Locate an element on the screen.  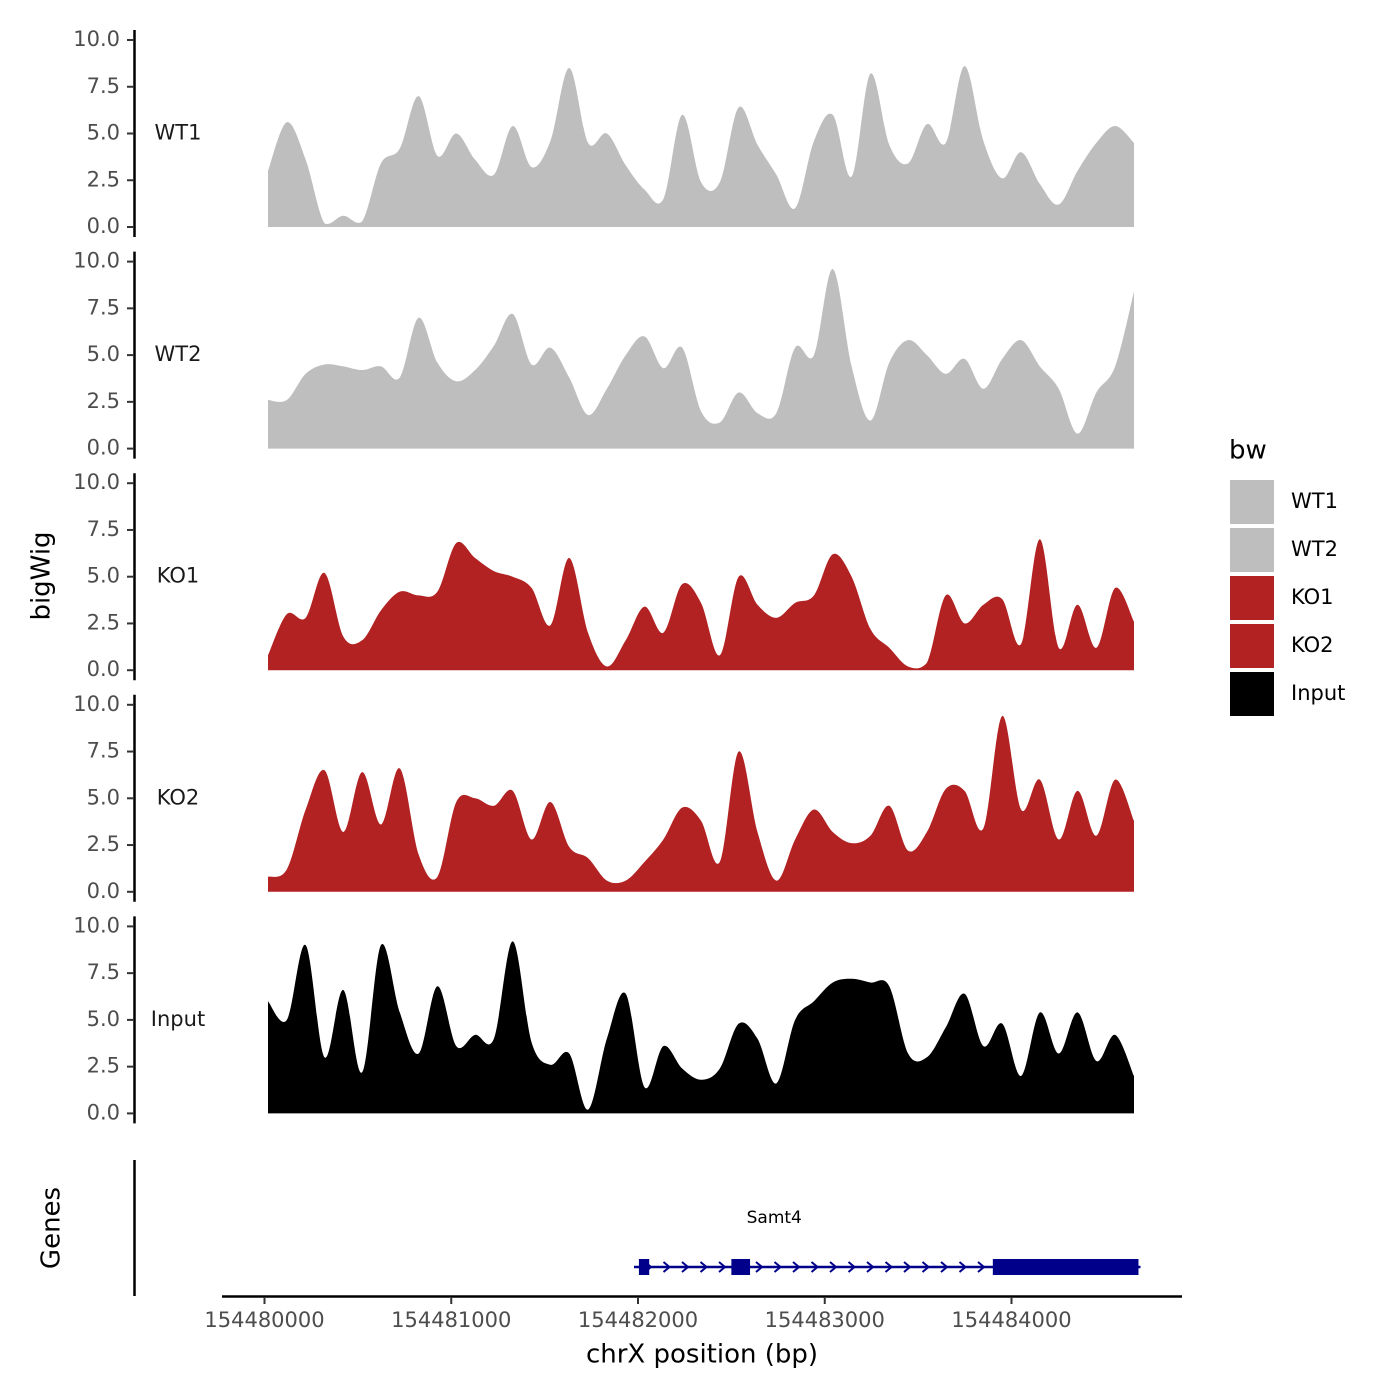
legend-label-wt2: WT2 is located at coordinates (1314, 549).